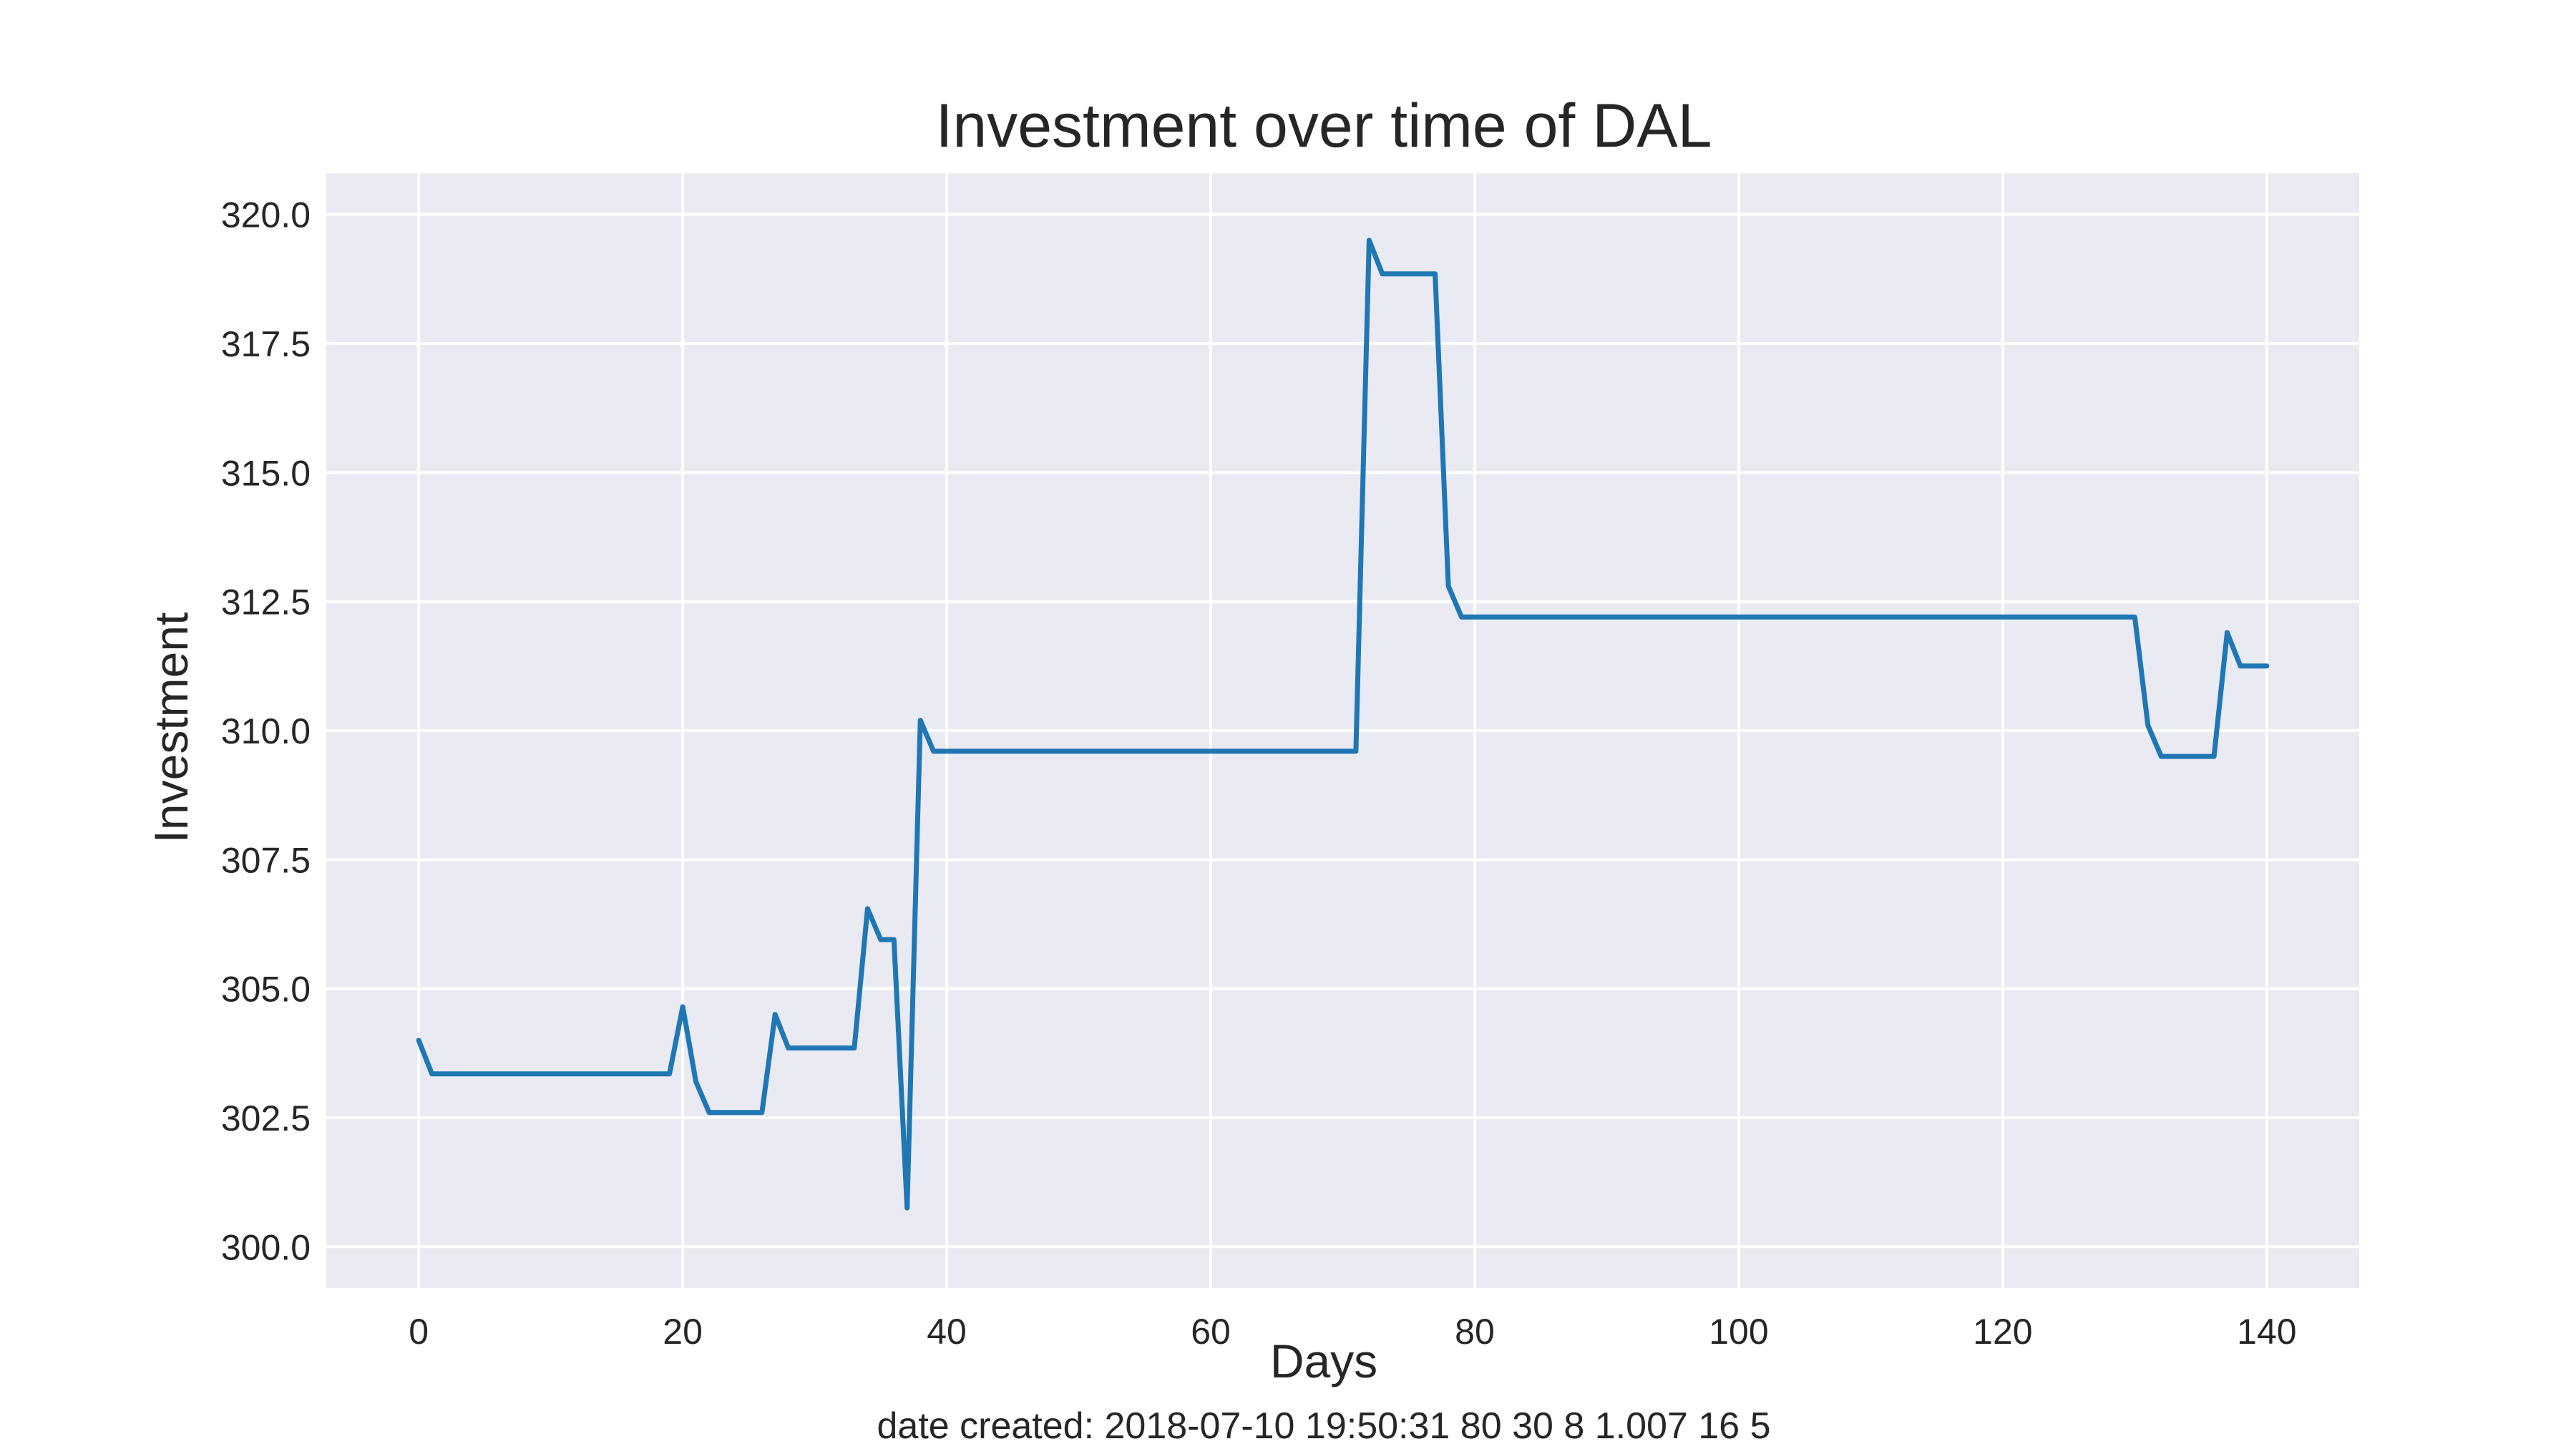  I want to click on y-tick-label: 310.0, so click(266, 731).